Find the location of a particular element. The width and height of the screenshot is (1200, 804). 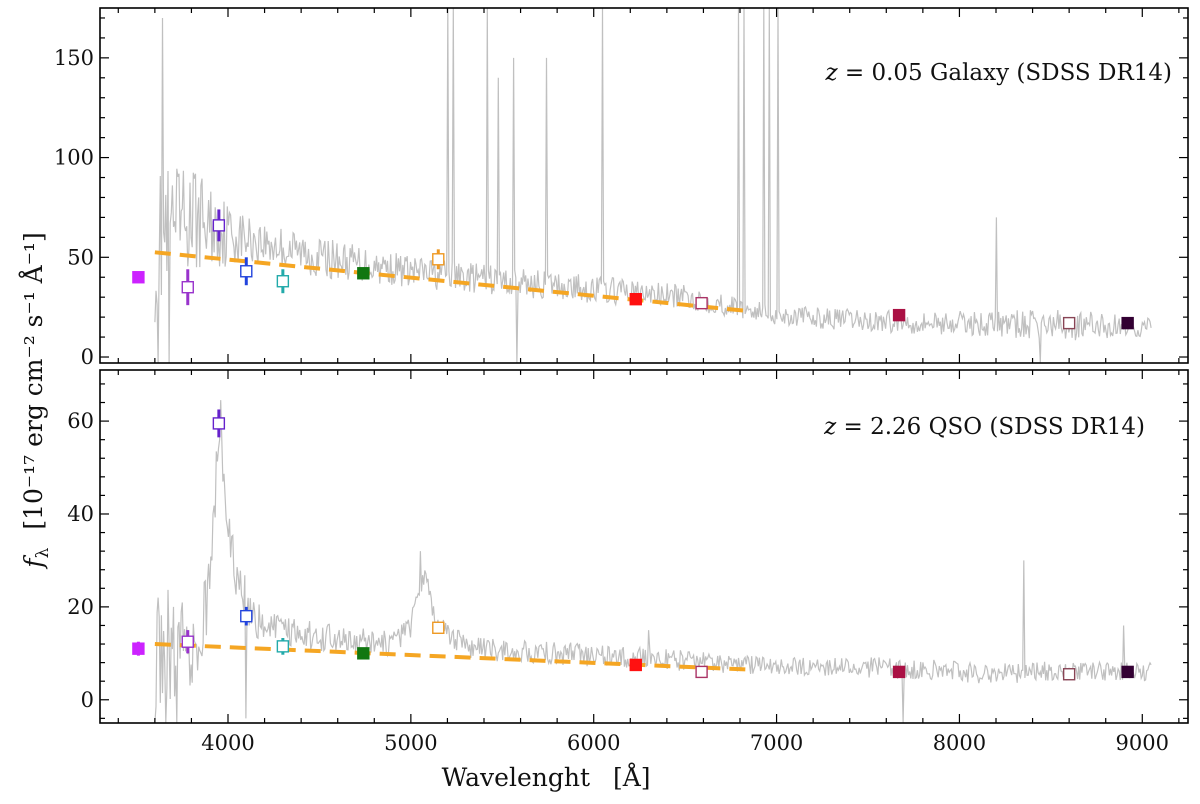

qso-annotation: z = 2.26 QSO (SDSS DR14) is located at coordinates (984, 427).